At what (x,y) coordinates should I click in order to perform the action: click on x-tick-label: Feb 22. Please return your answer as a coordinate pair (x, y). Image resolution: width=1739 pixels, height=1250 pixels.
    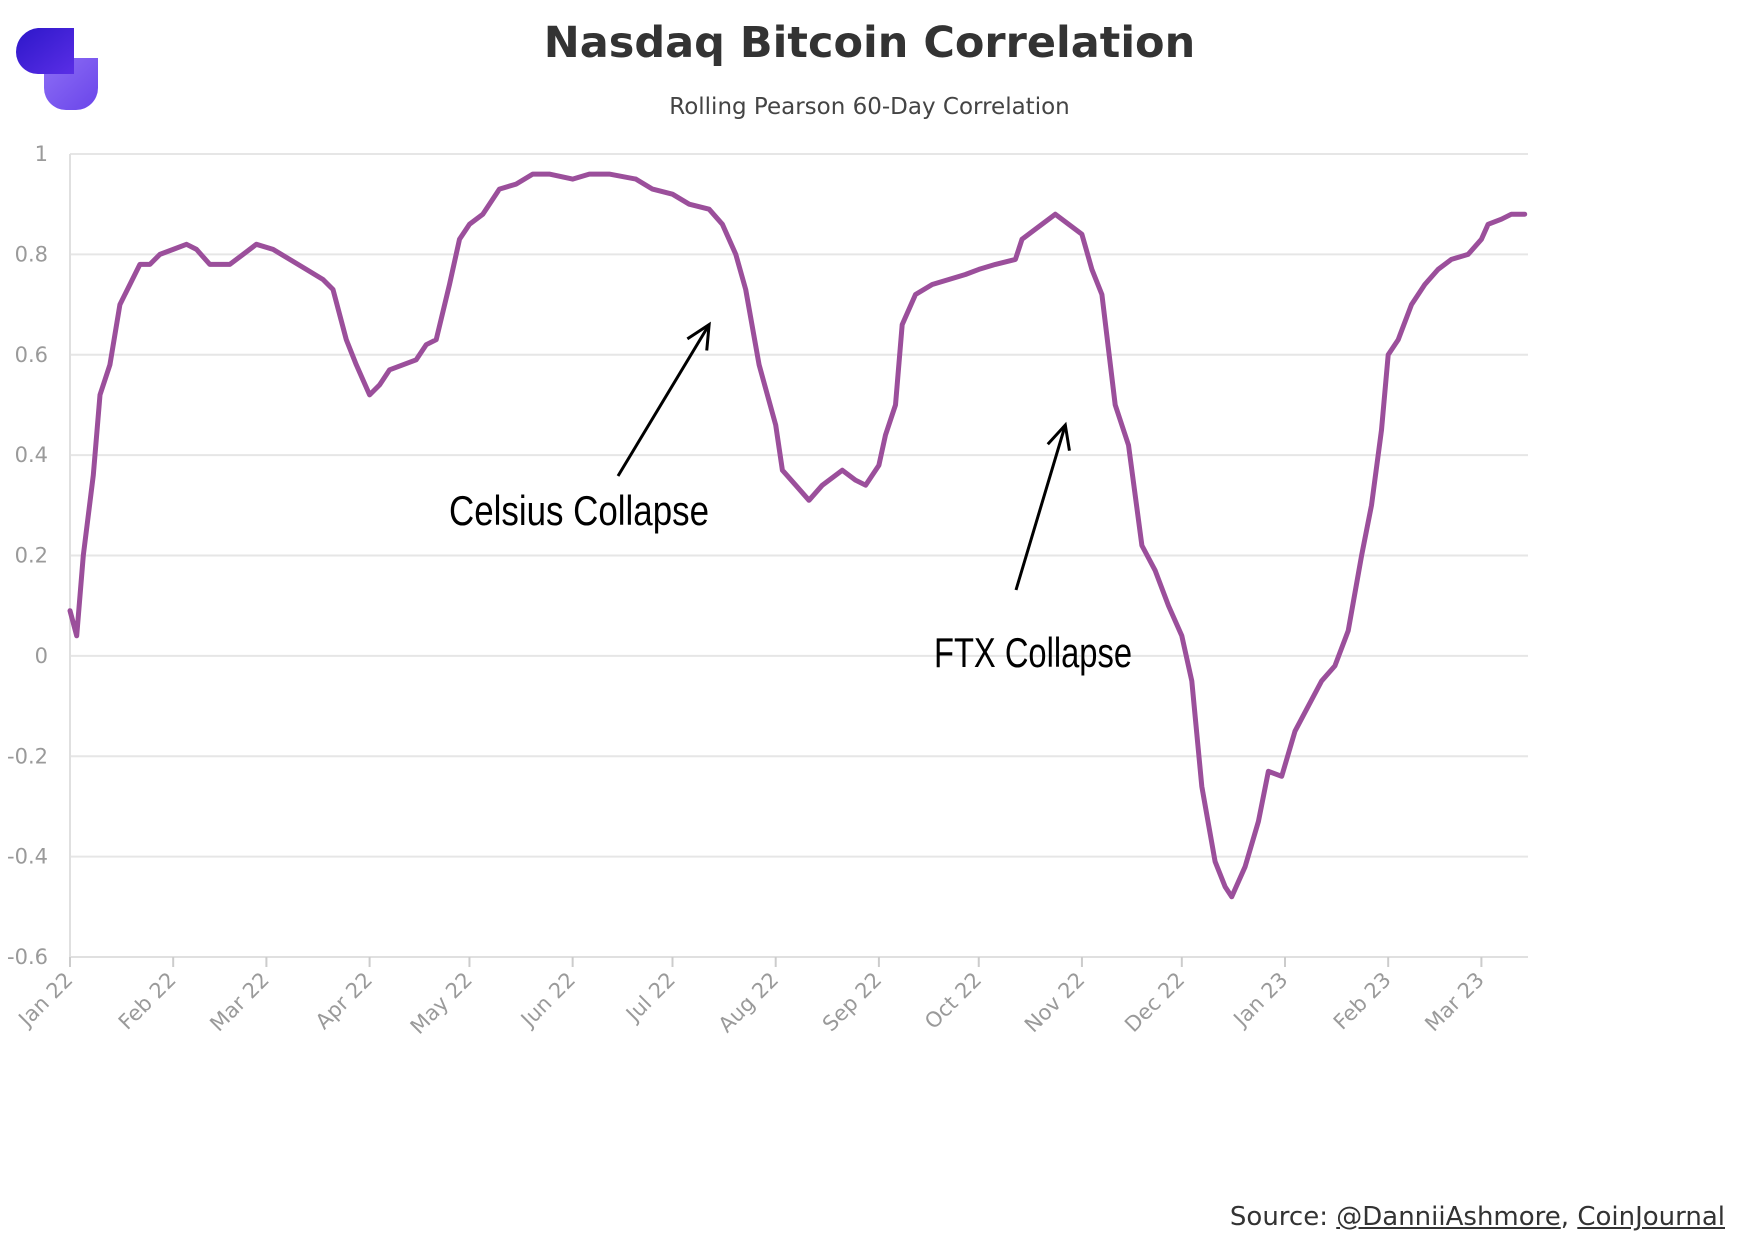
    Looking at the image, I should click on (147, 1001).